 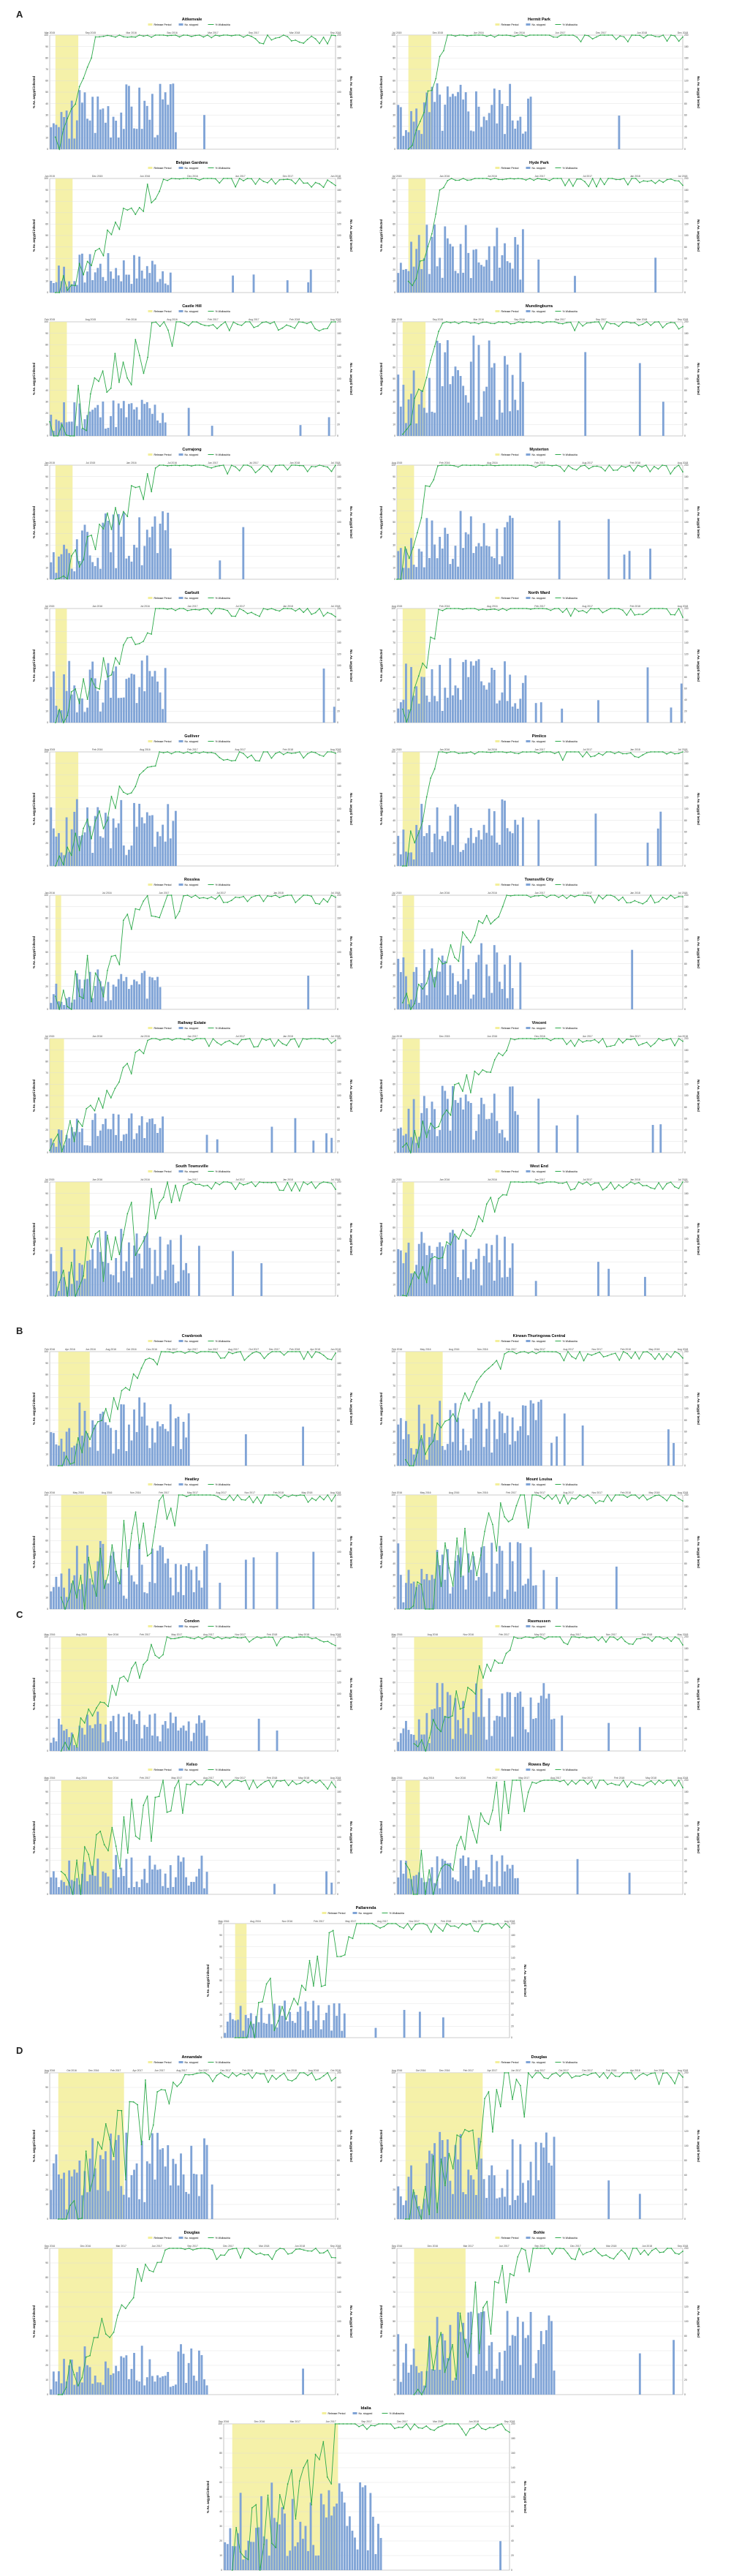 What do you see at coordinates (683, 1349) in the screenshot?
I see `x-tick-label: Aug 2018` at bounding box center [683, 1349].